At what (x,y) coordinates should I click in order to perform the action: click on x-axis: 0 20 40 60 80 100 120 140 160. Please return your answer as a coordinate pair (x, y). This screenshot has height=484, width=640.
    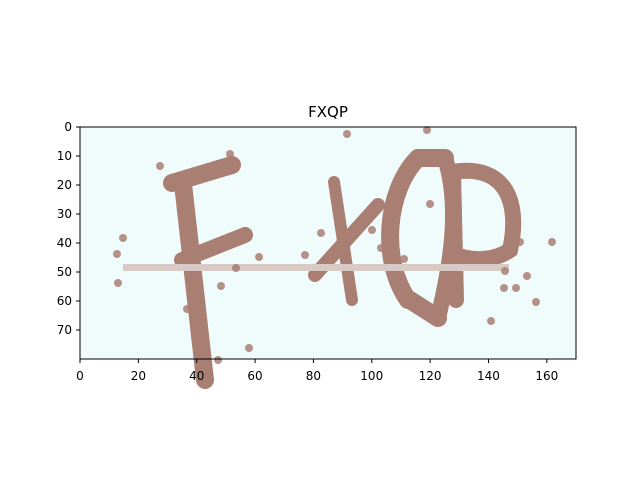
    Looking at the image, I should click on (317, 371).